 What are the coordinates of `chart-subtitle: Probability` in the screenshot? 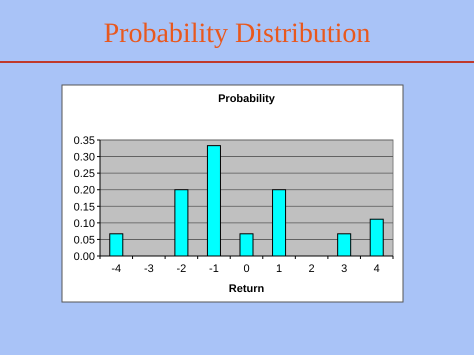 It's located at (247, 99).